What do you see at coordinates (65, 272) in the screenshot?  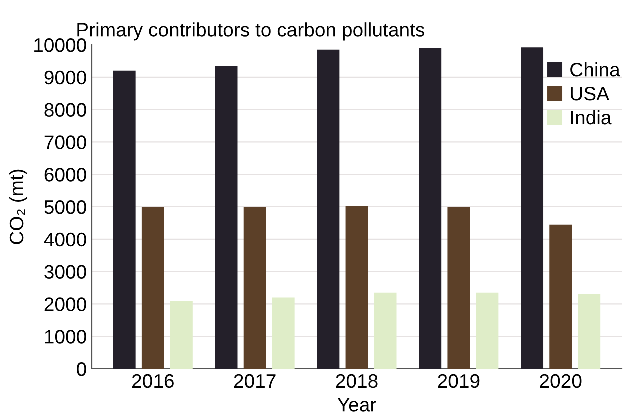 I see `y-tick-label: 3000` at bounding box center [65, 272].